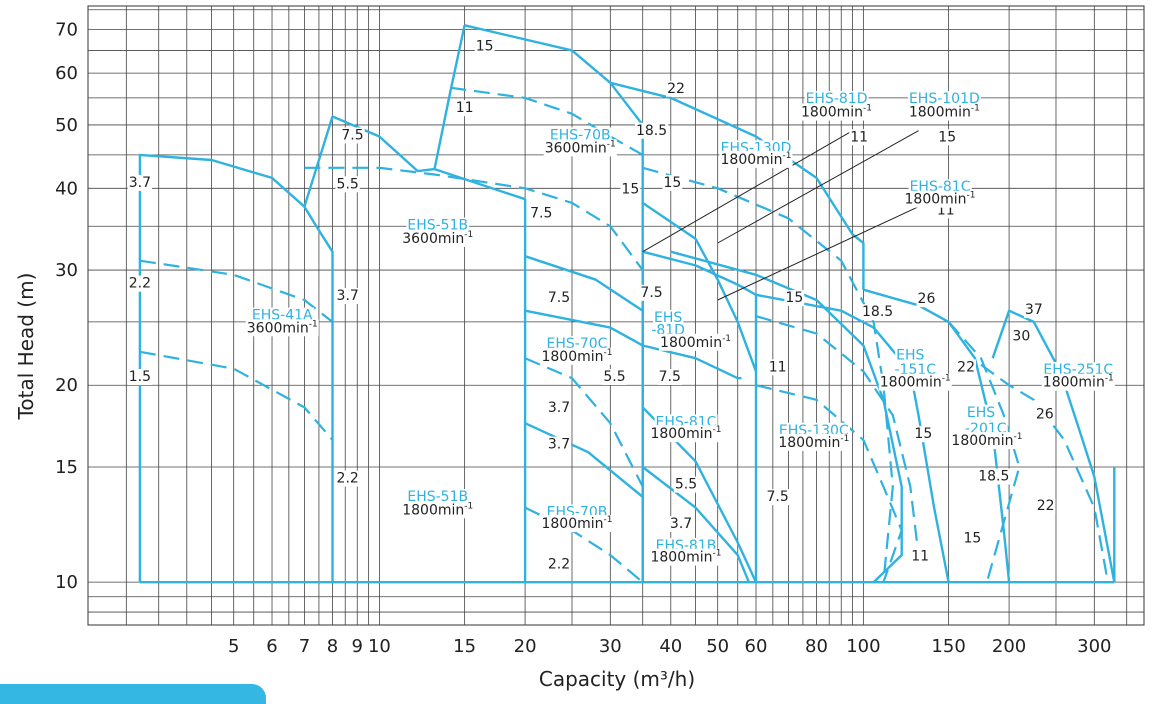 The image size is (1158, 704). Describe the element at coordinates (66, 73) in the screenshot. I see `y-tick-label: 60` at that location.